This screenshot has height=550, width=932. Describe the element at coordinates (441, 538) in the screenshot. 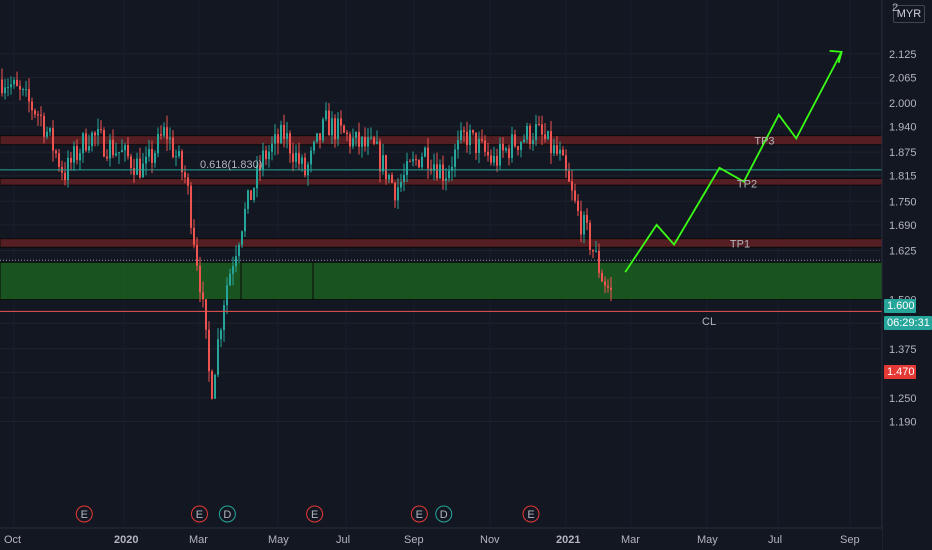

I see `time-axis: Oct 2020 Mar May Jul Sep Nov 2021 Mar May Jul Sep` at that location.